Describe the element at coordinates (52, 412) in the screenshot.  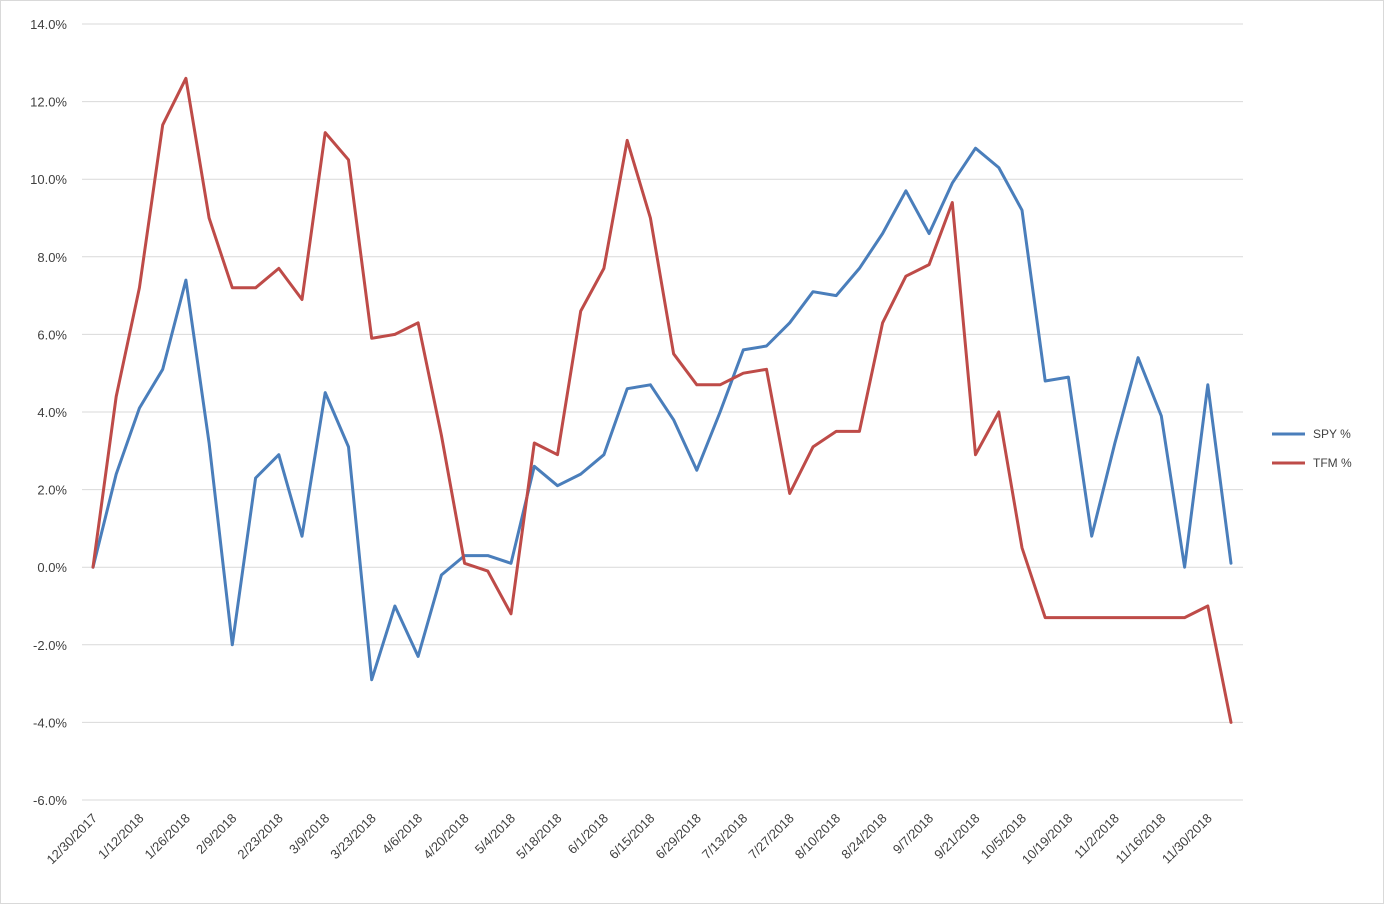
I see `y-tick-label: 4.0%` at that location.